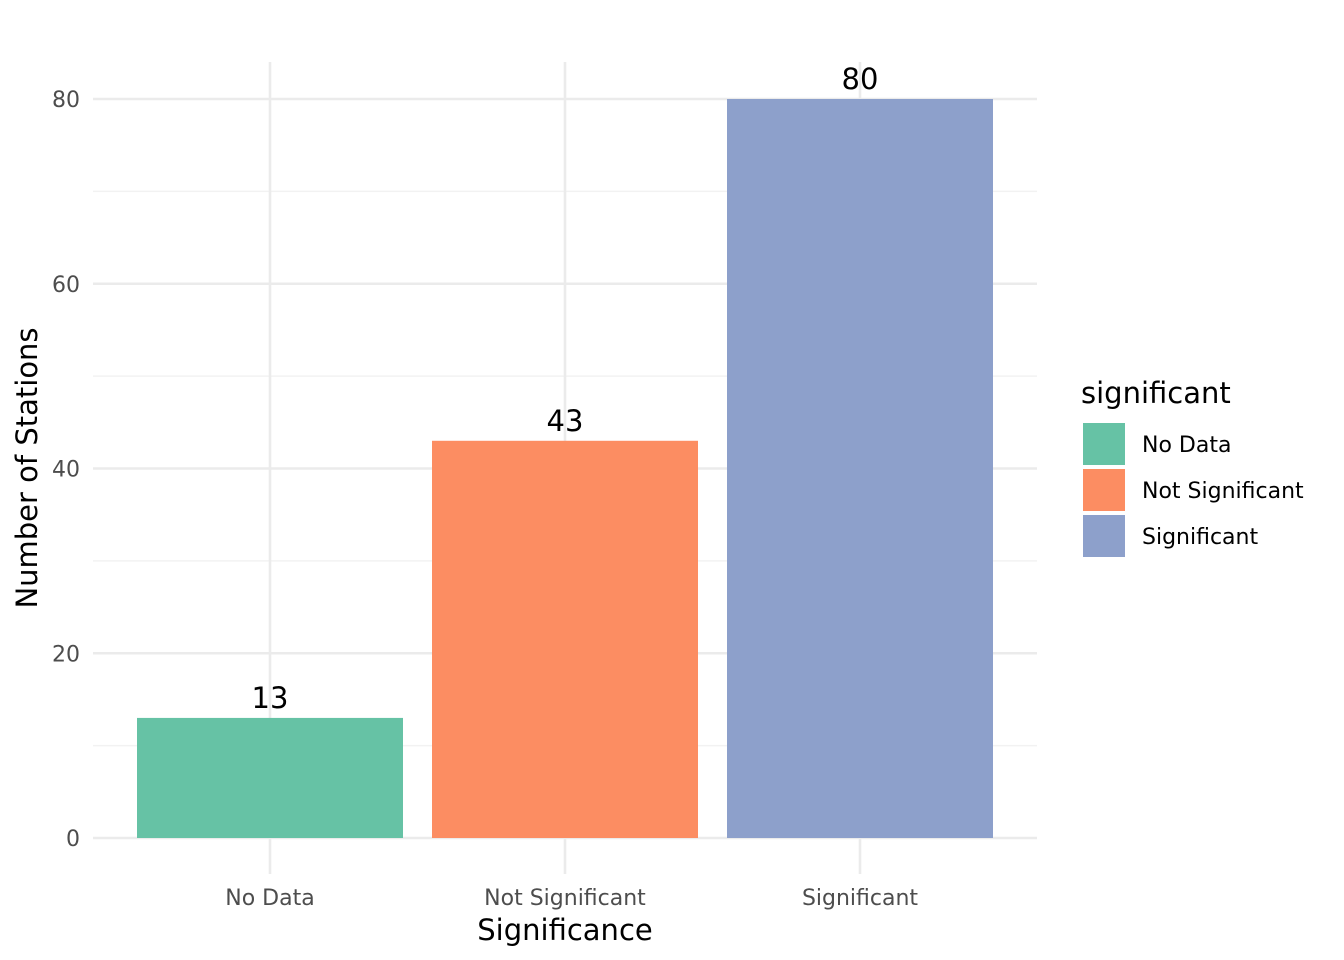 The width and height of the screenshot is (1344, 960). I want to click on y-tick-label: 60, so click(66, 285).